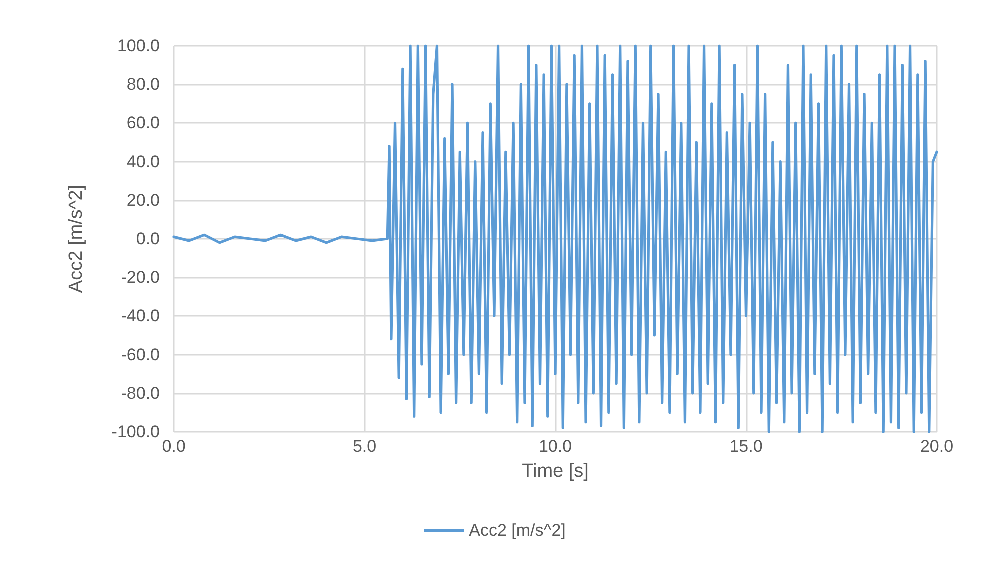  Describe the element at coordinates (555, 446) in the screenshot. I see `x-tick-label: 10.0` at that location.